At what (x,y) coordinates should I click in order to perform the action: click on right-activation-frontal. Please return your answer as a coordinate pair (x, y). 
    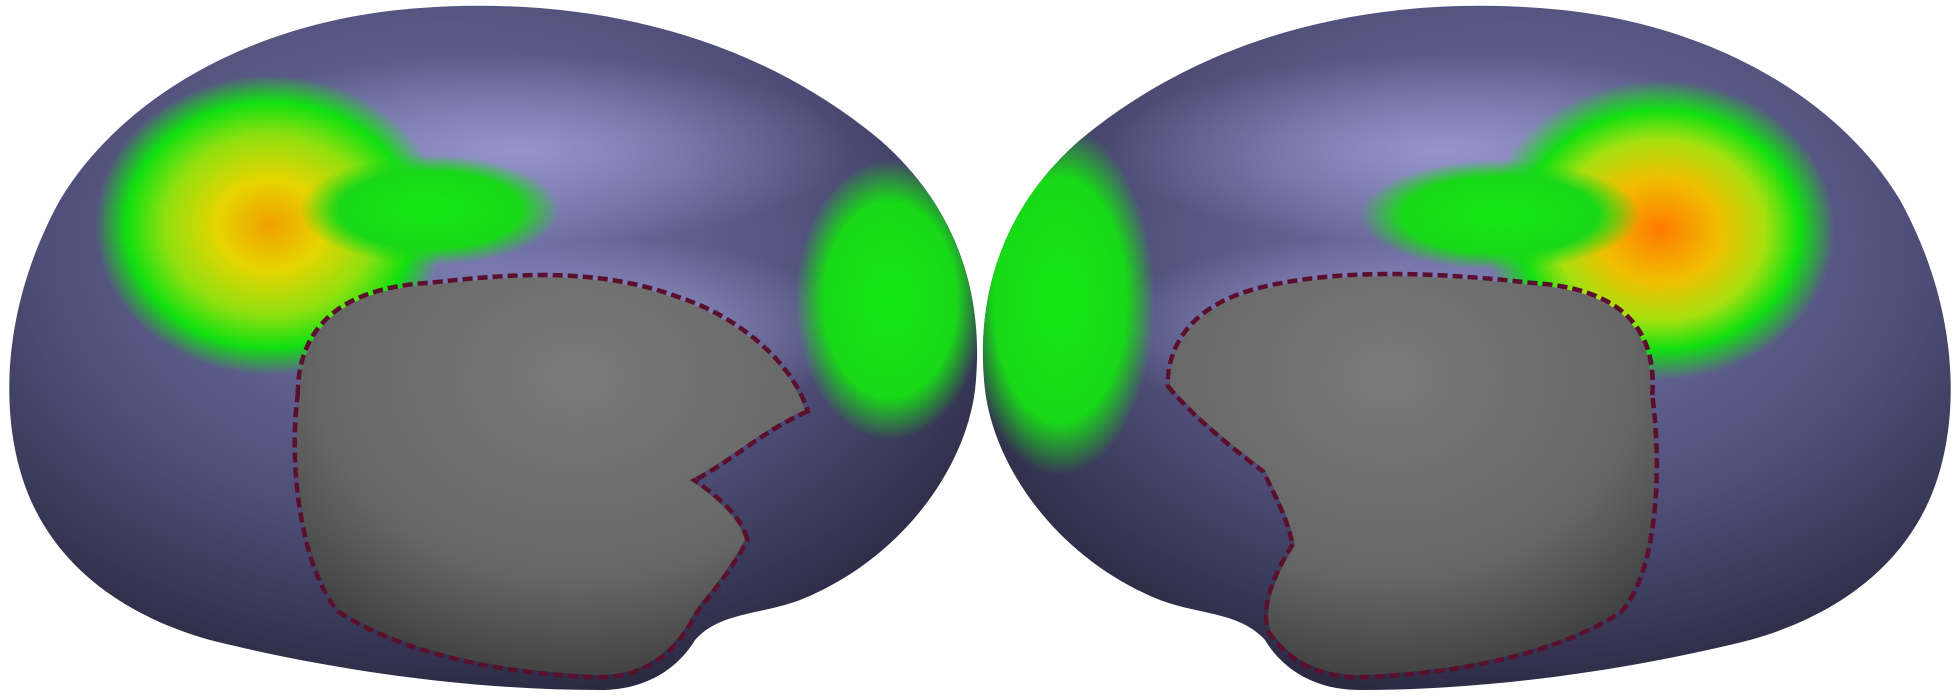
    Looking at the image, I should click on (1068, 300).